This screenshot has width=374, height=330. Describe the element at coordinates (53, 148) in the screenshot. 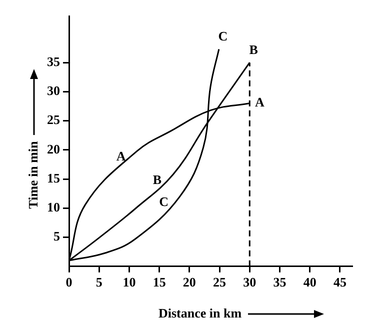

I see `y-tick-label: 20` at that location.